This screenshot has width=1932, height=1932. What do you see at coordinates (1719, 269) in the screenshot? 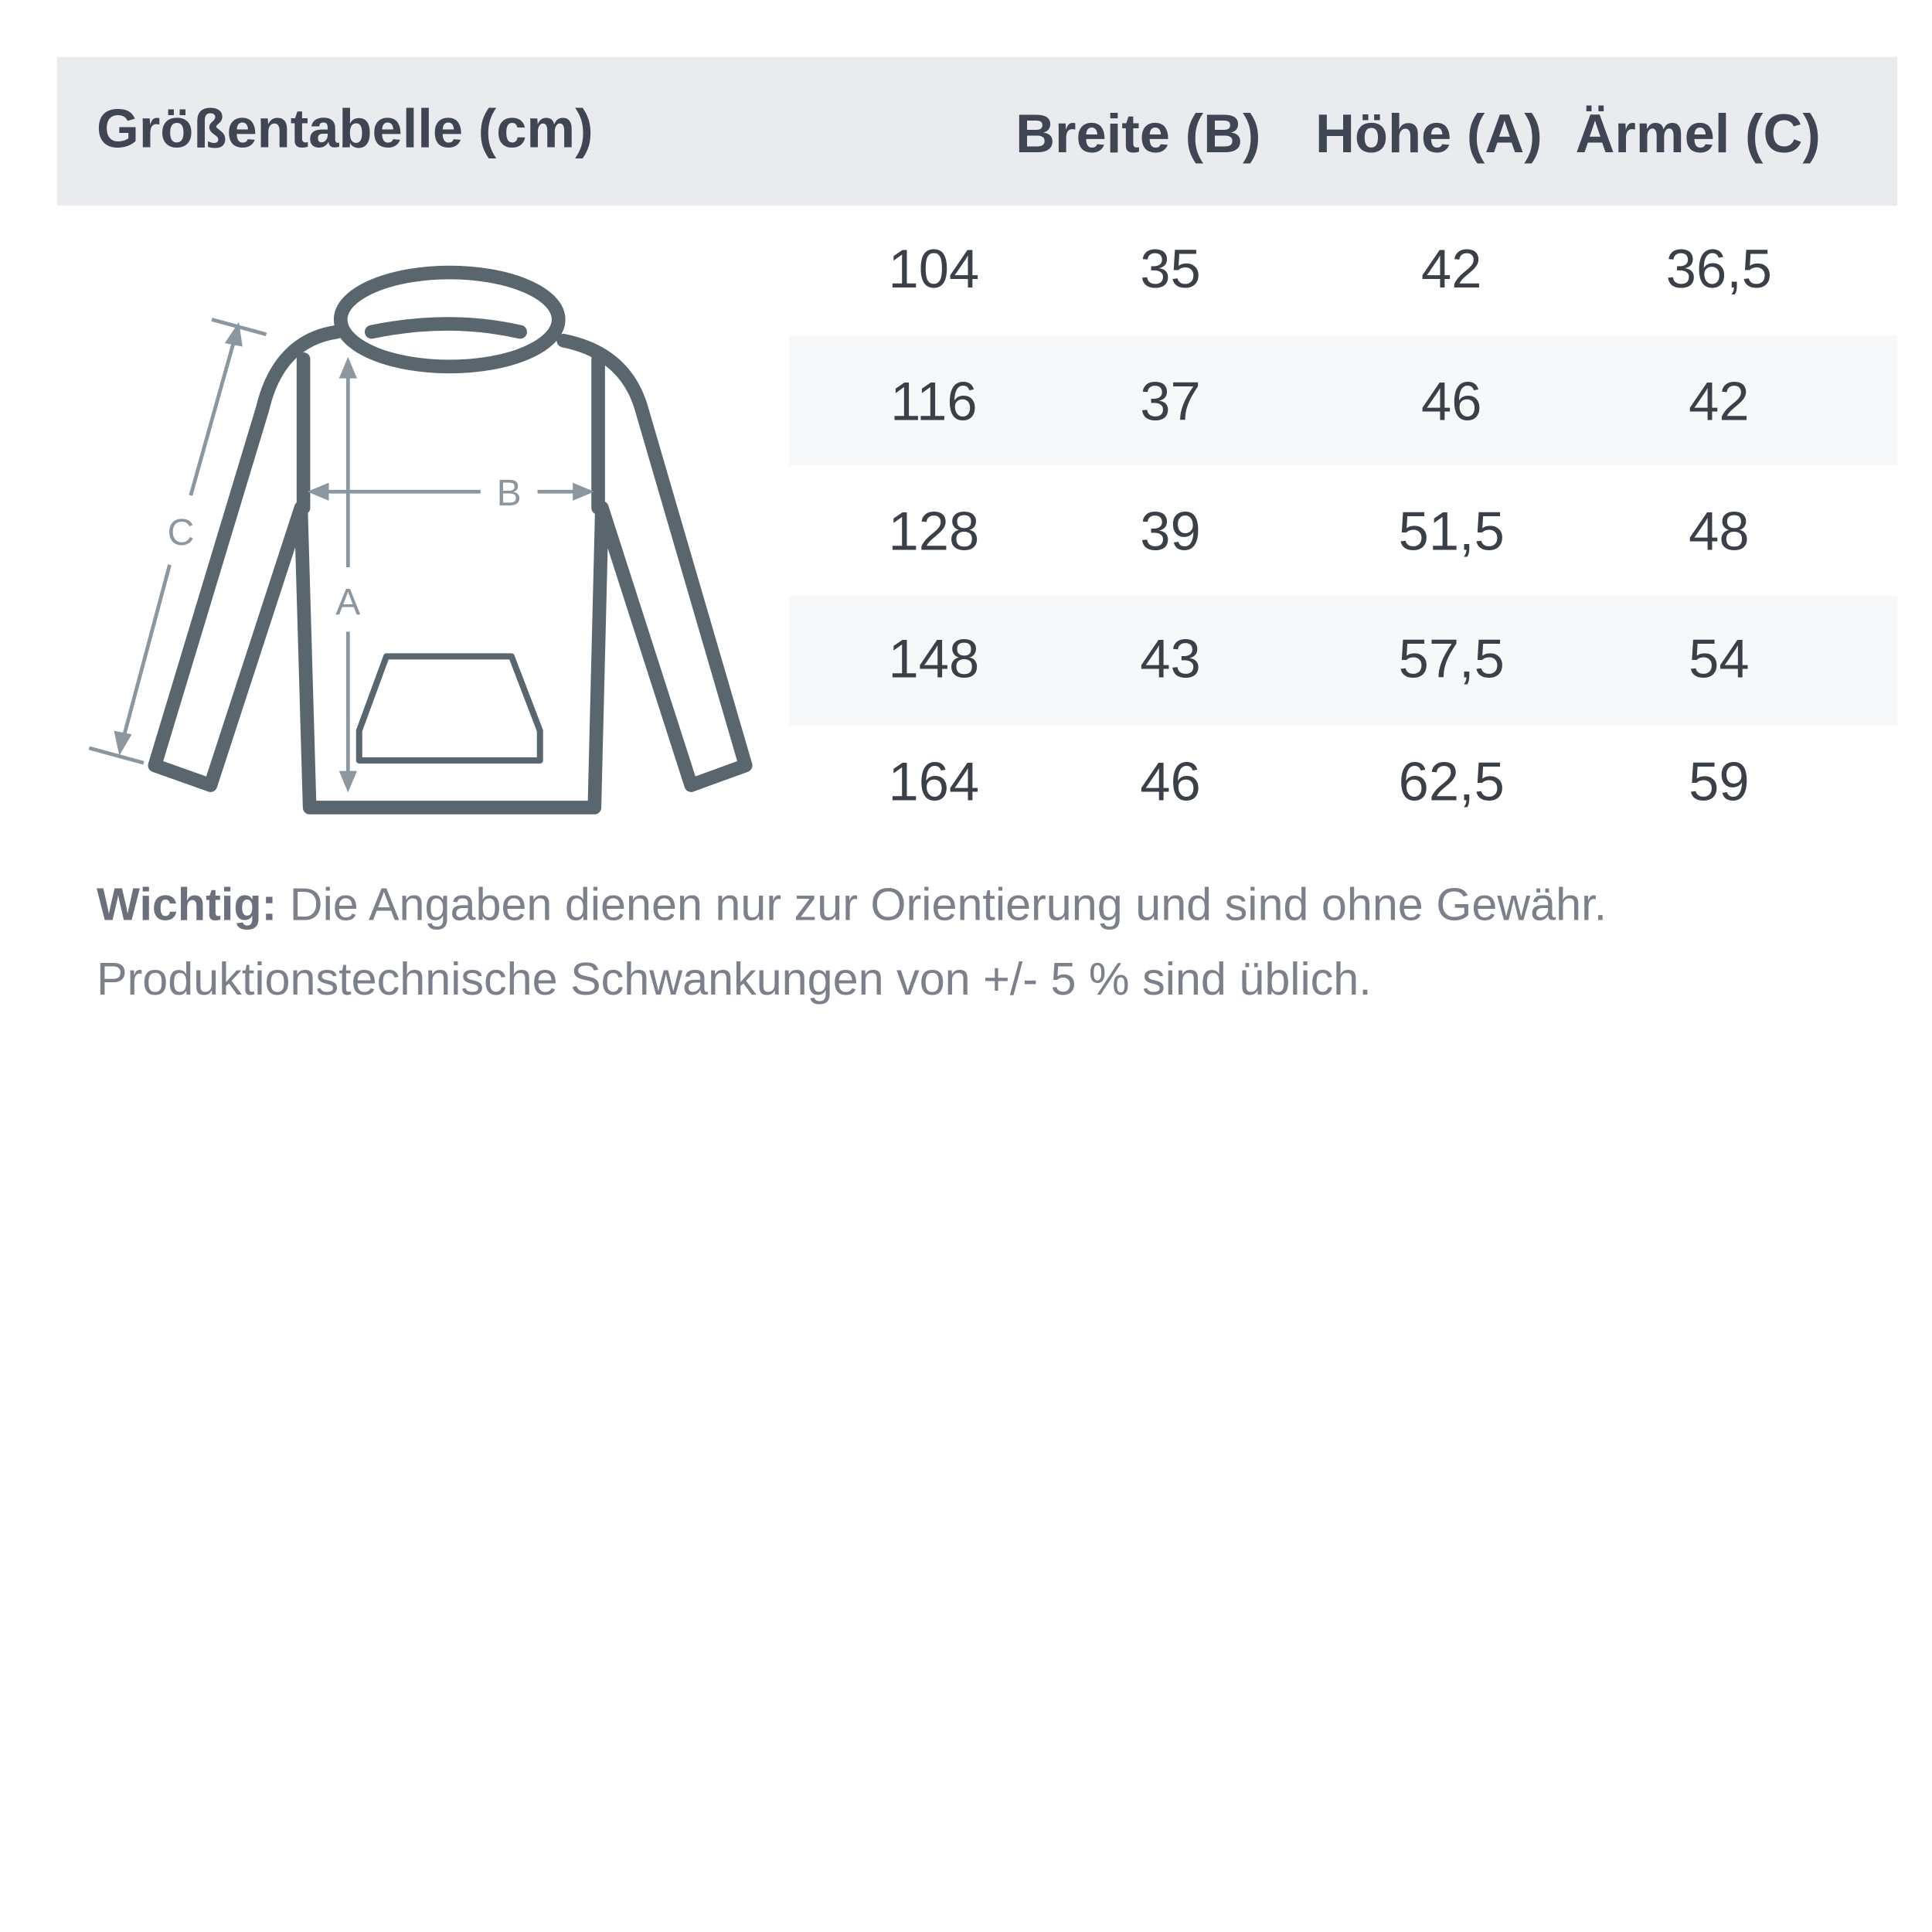
I see `cell-aermel: 36,5` at bounding box center [1719, 269].